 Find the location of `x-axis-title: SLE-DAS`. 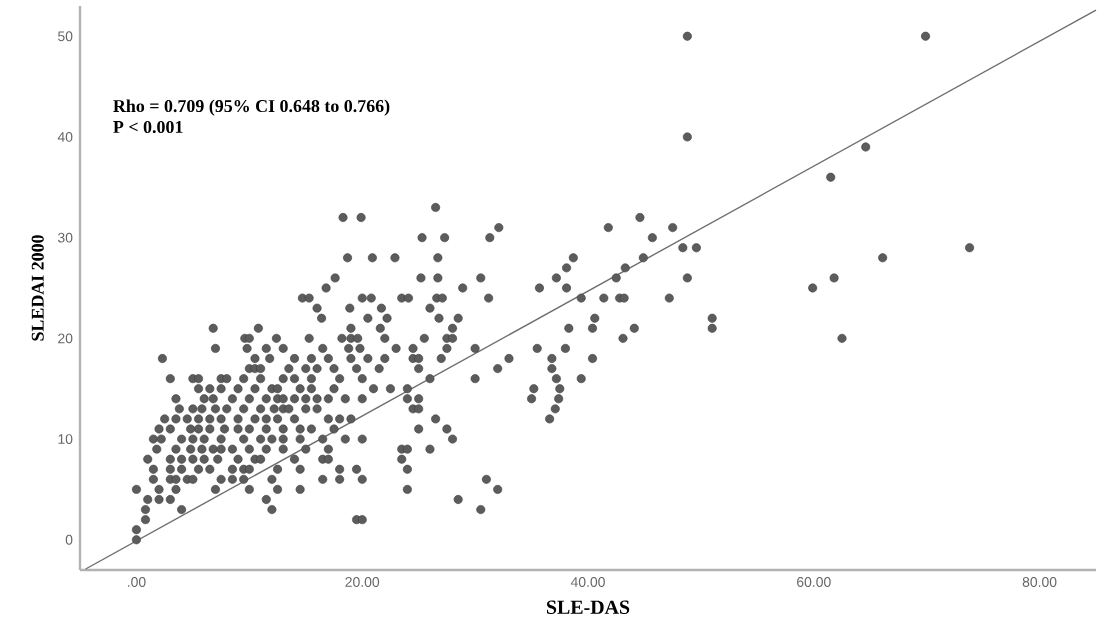

x-axis-title: SLE-DAS is located at coordinates (588, 607).